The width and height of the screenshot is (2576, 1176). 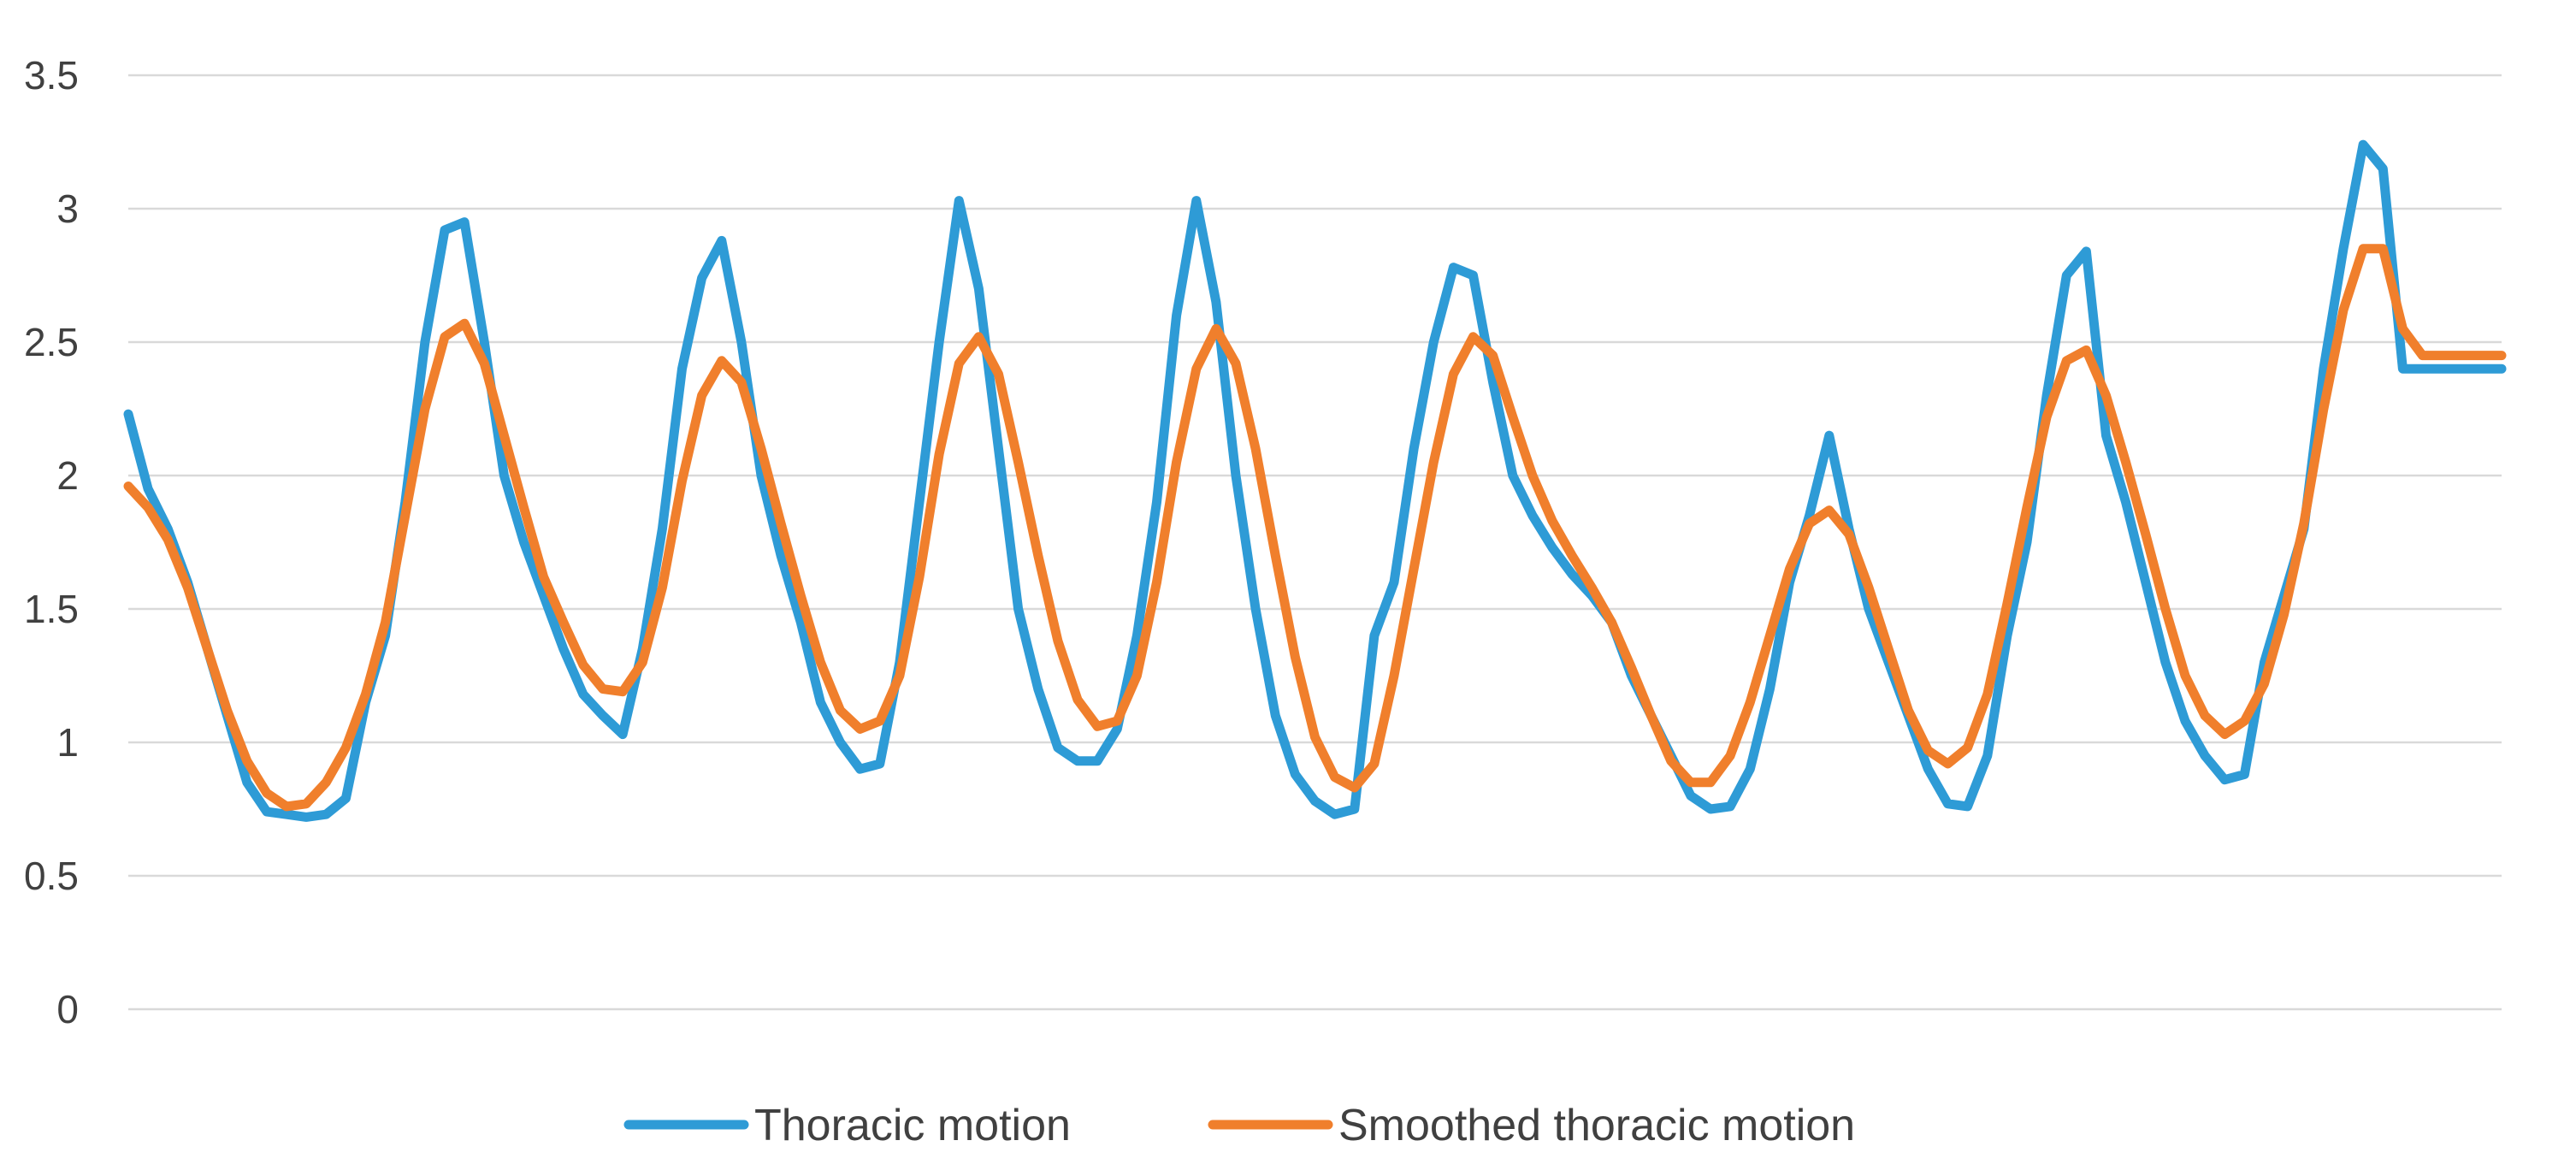 I want to click on legend: Thoracic motion Smoothed thoracic motion, so click(x=1239, y=1125).